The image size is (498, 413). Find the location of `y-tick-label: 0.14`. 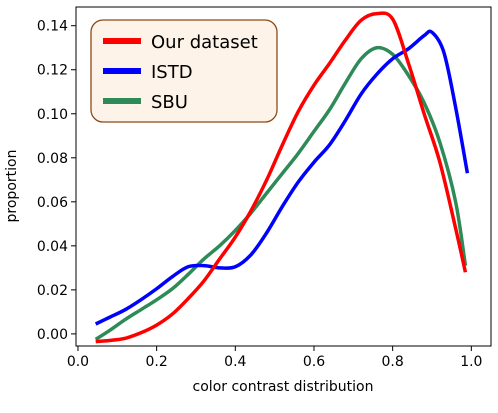

y-tick-label: 0.14 is located at coordinates (52, 27).